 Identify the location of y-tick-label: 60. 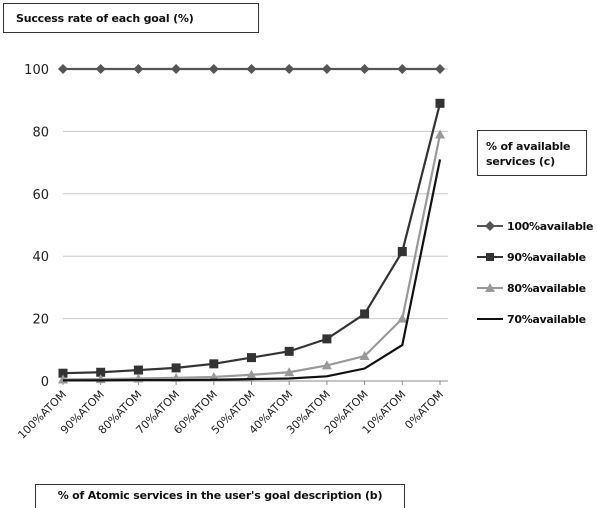
(40, 195).